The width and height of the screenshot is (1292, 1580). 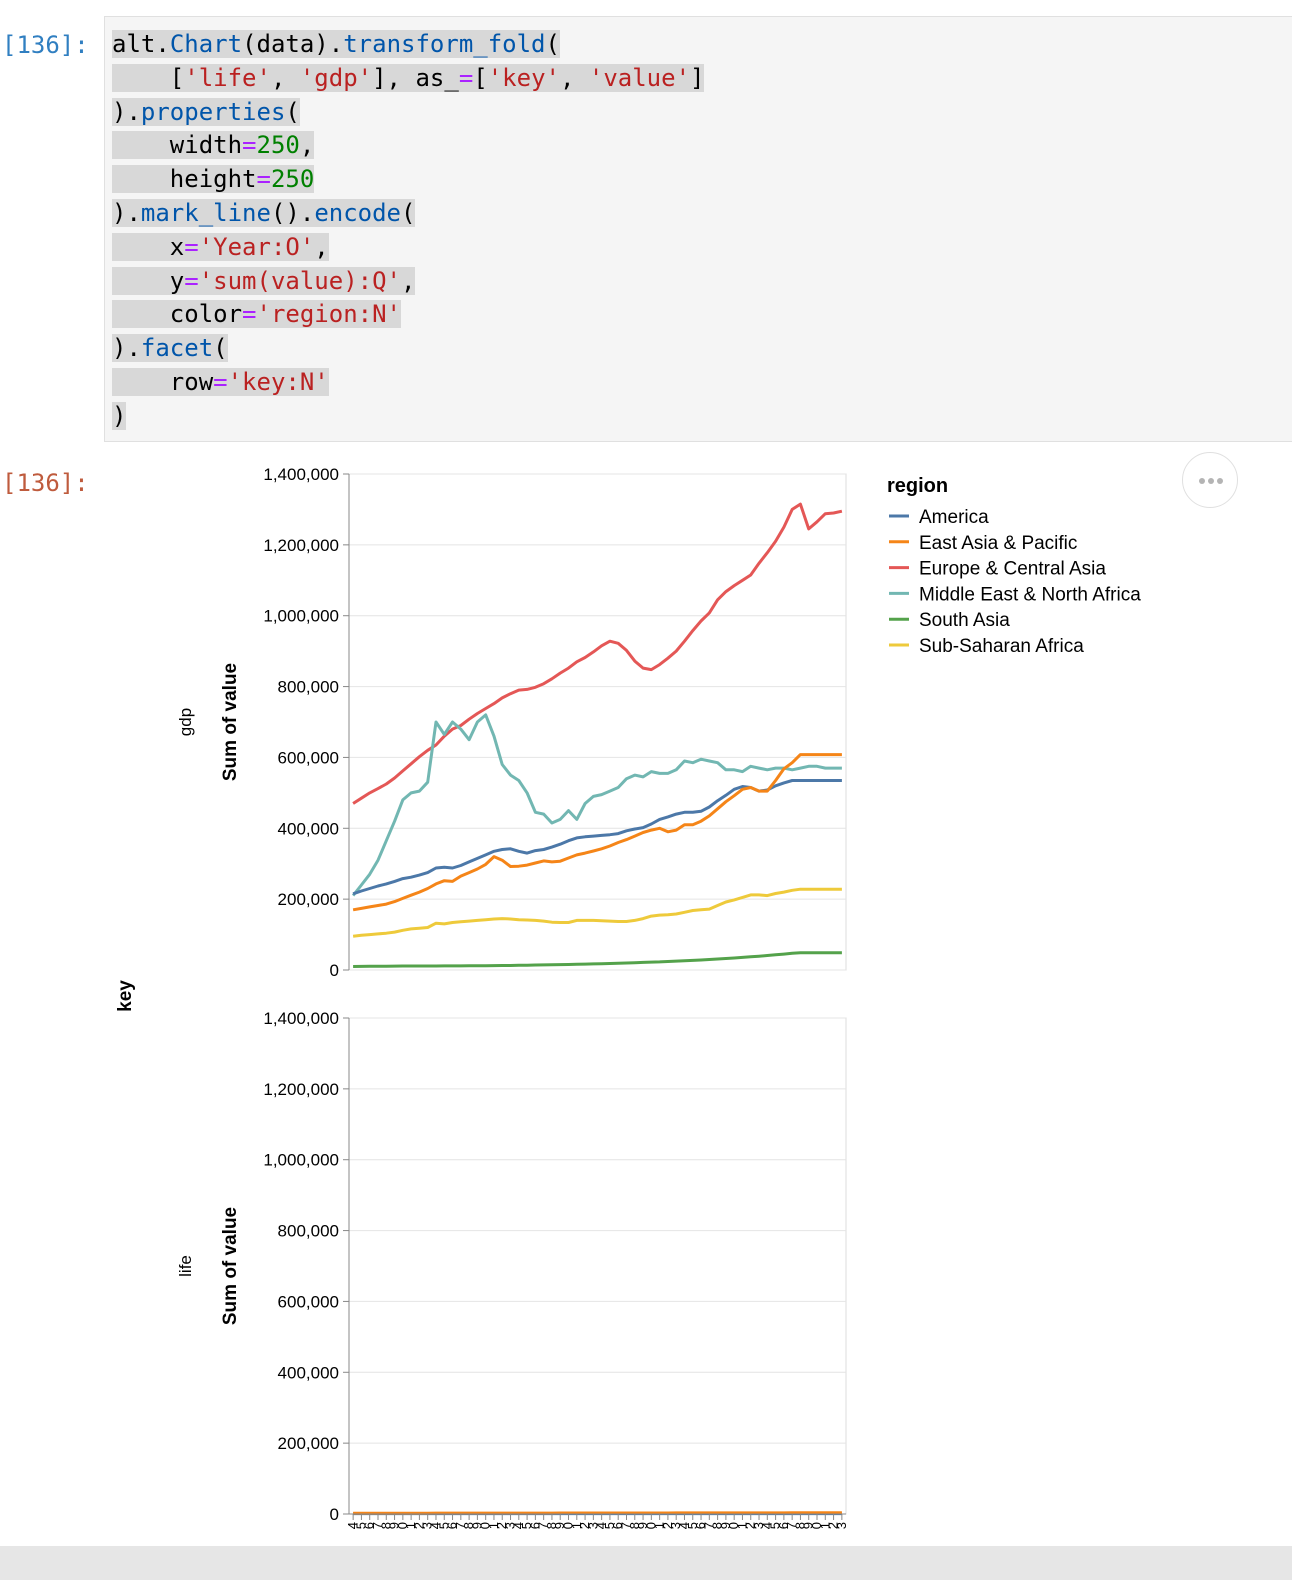 I want to click on code-token: ()., so click(x=292, y=212).